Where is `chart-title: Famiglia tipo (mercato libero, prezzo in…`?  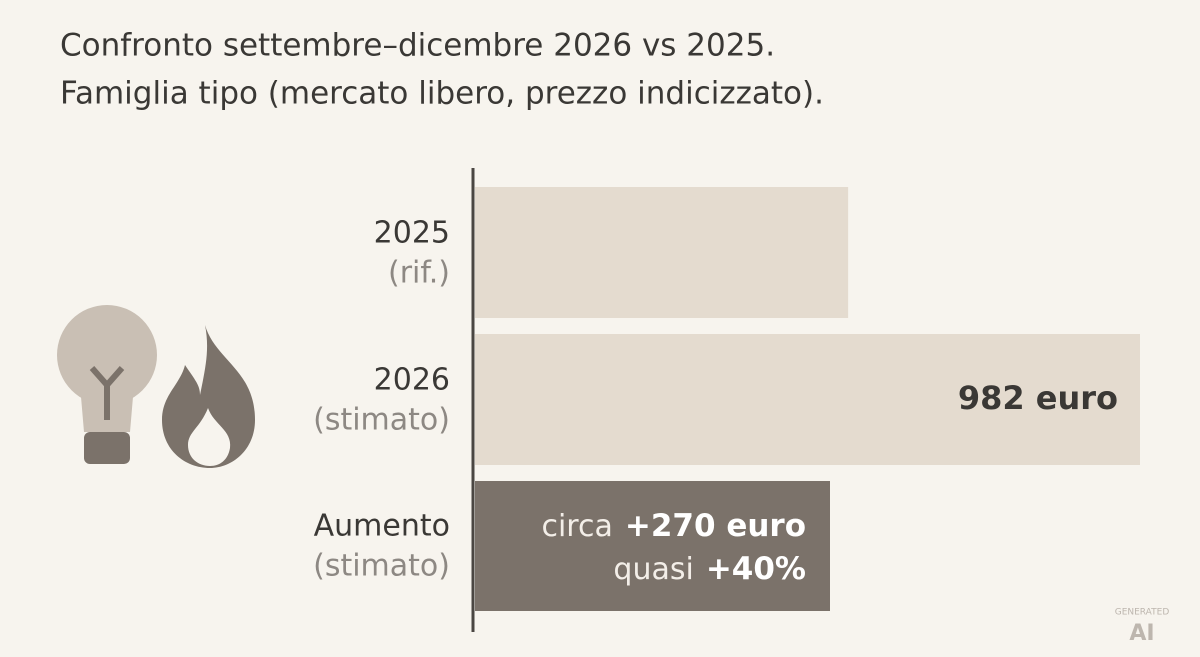
chart-title: Famiglia tipo (mercato libero, prezzo in… is located at coordinates (442, 94).